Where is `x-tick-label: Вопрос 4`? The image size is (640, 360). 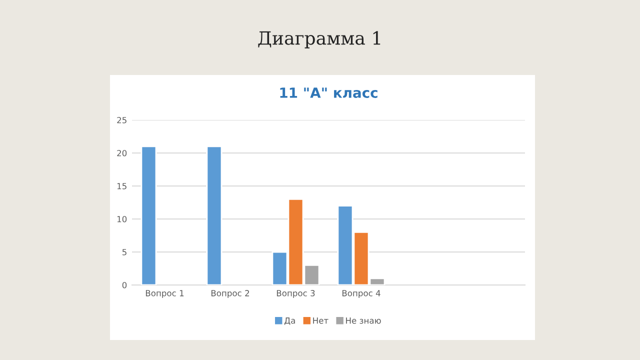 x-tick-label: Вопрос 4 is located at coordinates (361, 294).